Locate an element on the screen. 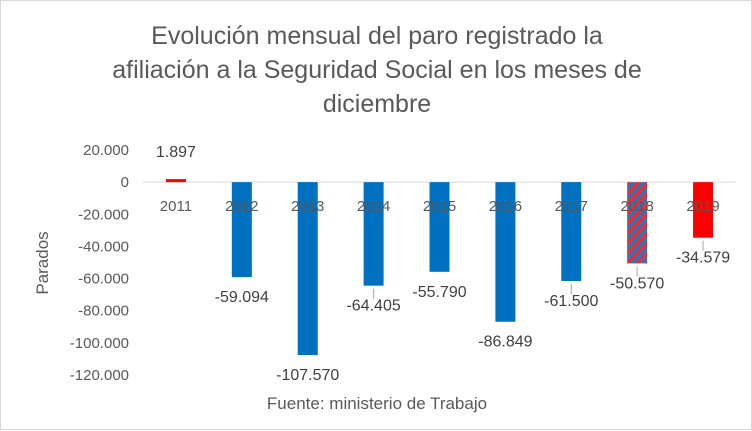  bar-2019 is located at coordinates (703, 210).